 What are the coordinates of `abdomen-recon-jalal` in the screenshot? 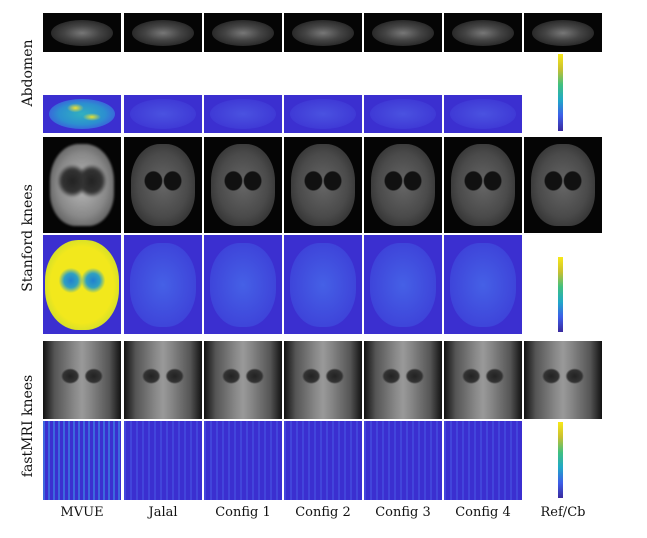 It's located at (163, 32).